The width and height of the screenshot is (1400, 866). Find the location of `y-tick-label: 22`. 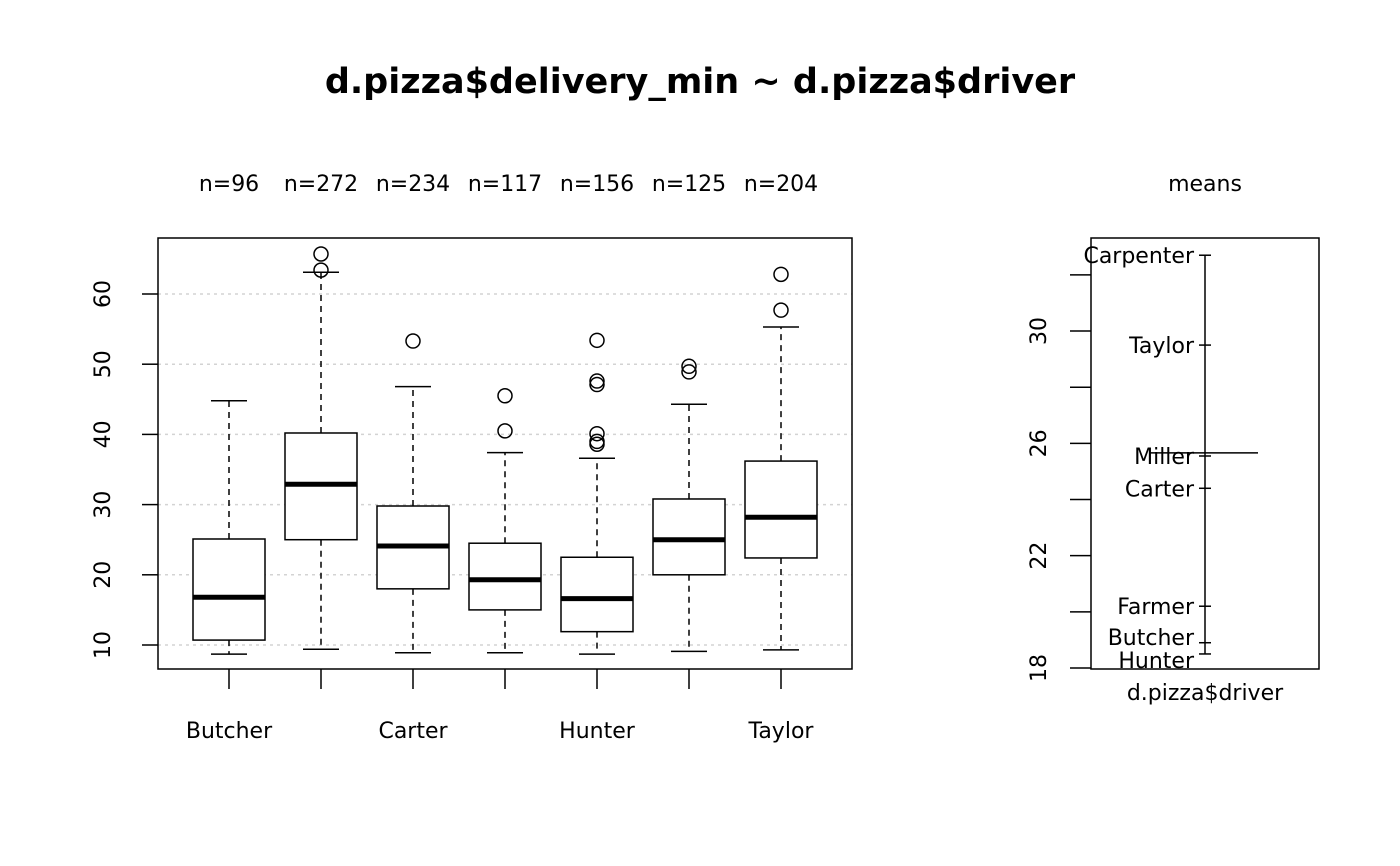

y-tick-label: 22 is located at coordinates (1039, 556).